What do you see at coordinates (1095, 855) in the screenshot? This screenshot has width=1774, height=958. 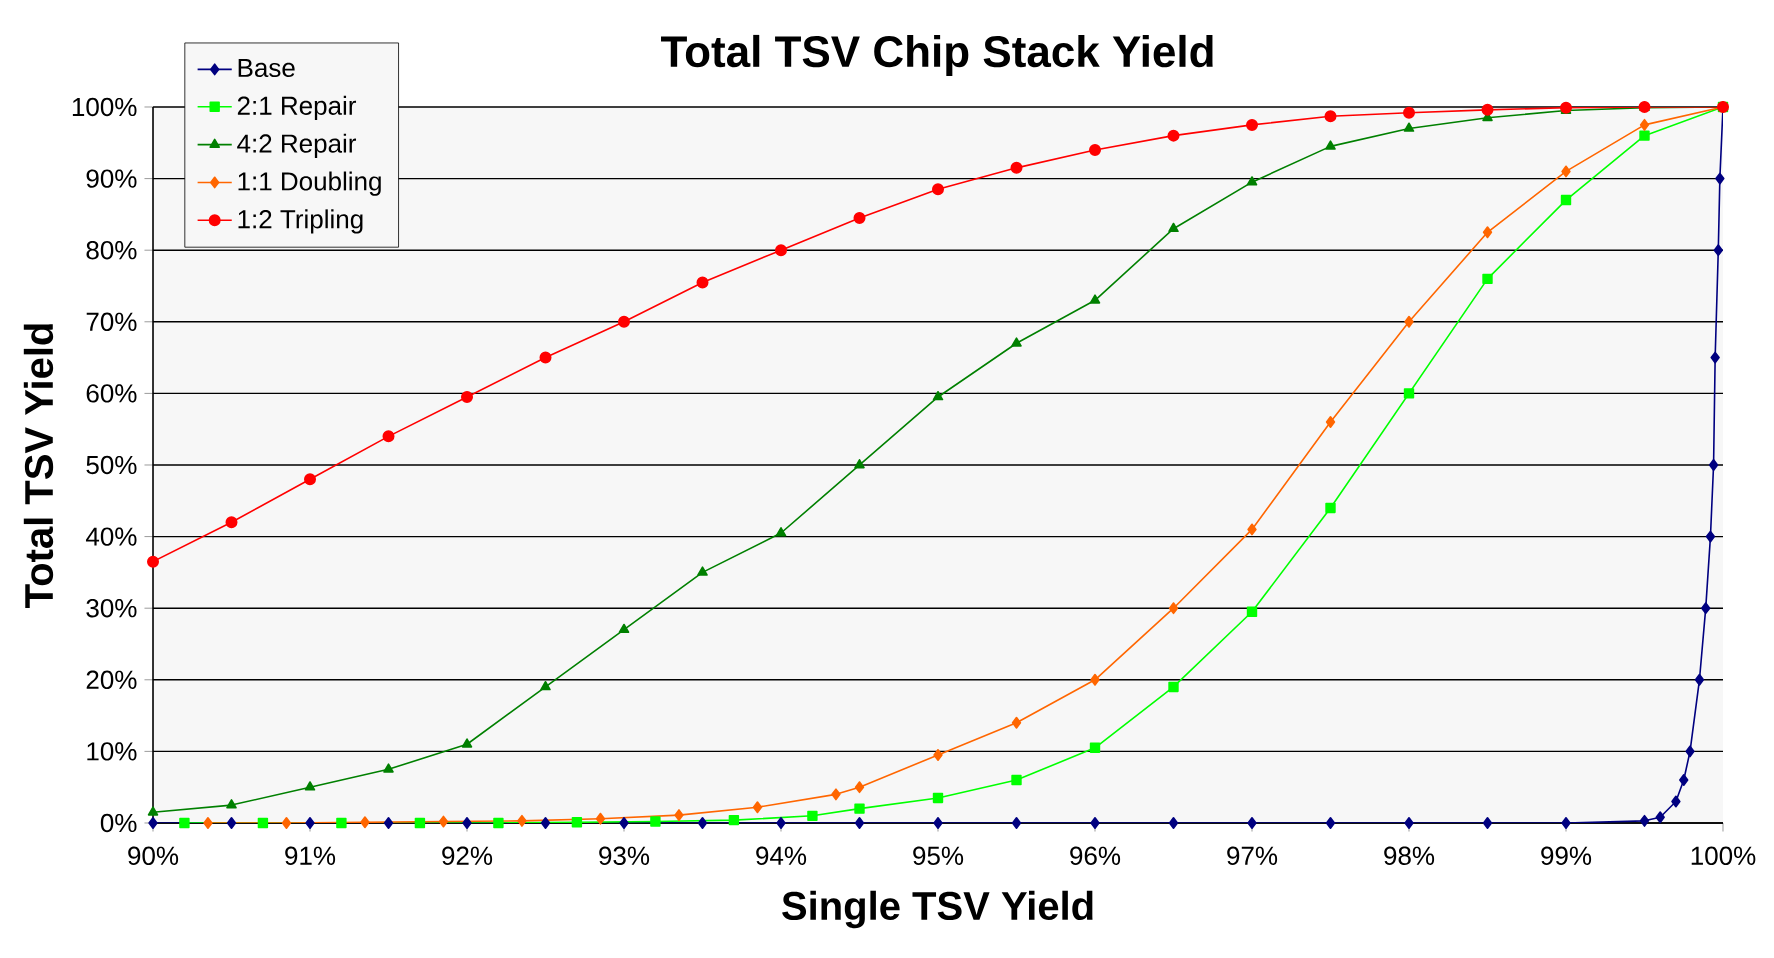 I see `x-tick-label: 96%` at bounding box center [1095, 855].